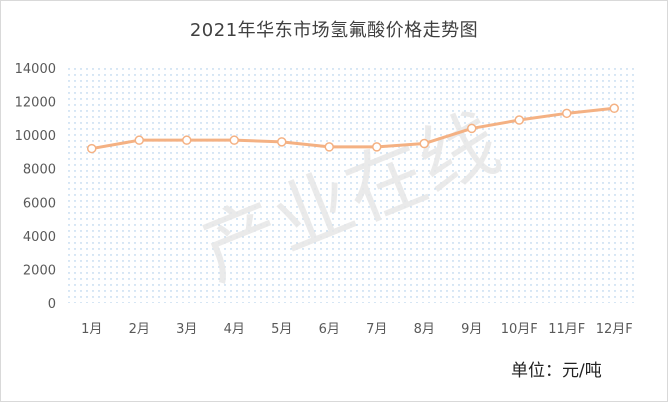  I want to click on x-tick-label: 10月F, so click(519, 329).